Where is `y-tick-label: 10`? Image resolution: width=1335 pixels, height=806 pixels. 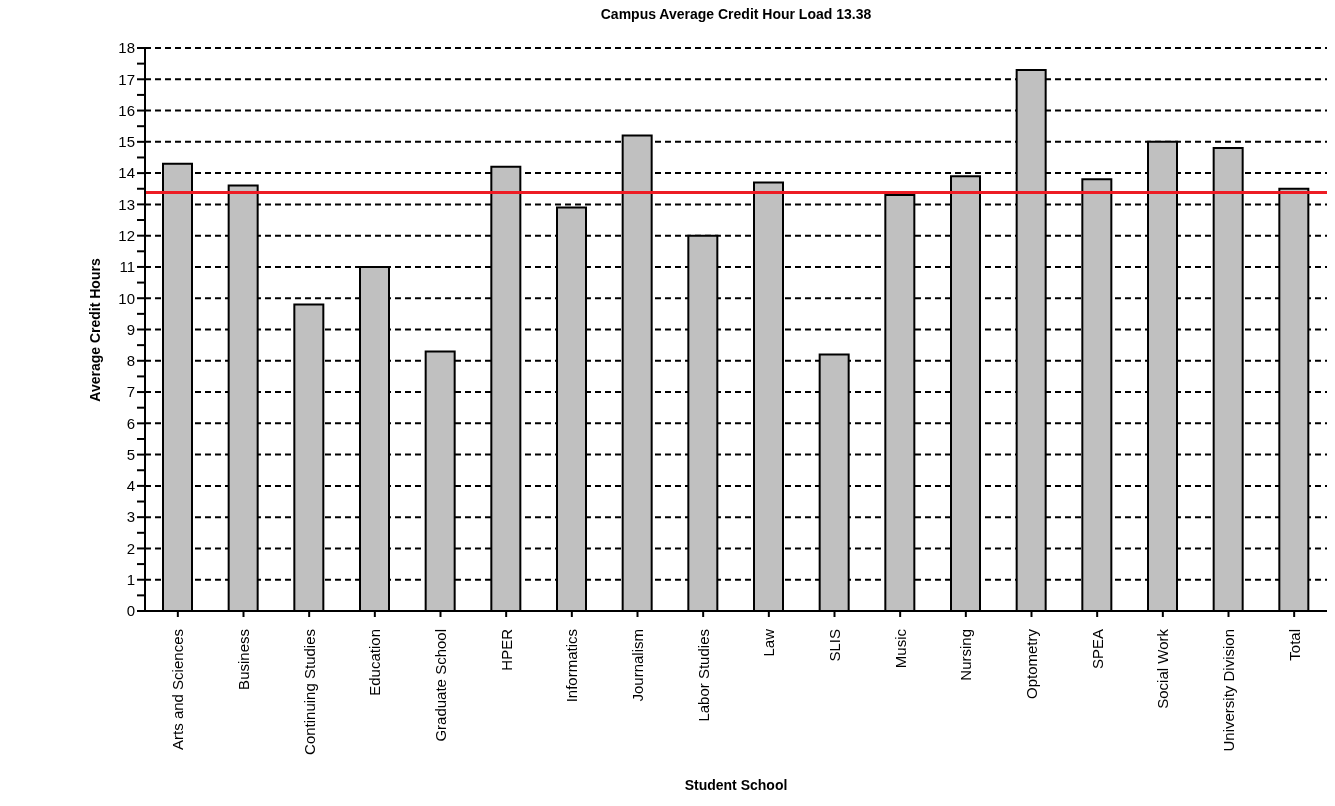
y-tick-label: 10 is located at coordinates (126, 298).